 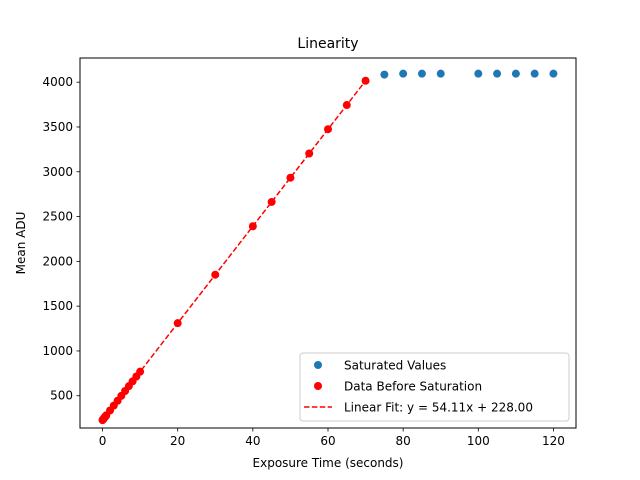 I want to click on y-tick-label: 2500, so click(x=57, y=217).